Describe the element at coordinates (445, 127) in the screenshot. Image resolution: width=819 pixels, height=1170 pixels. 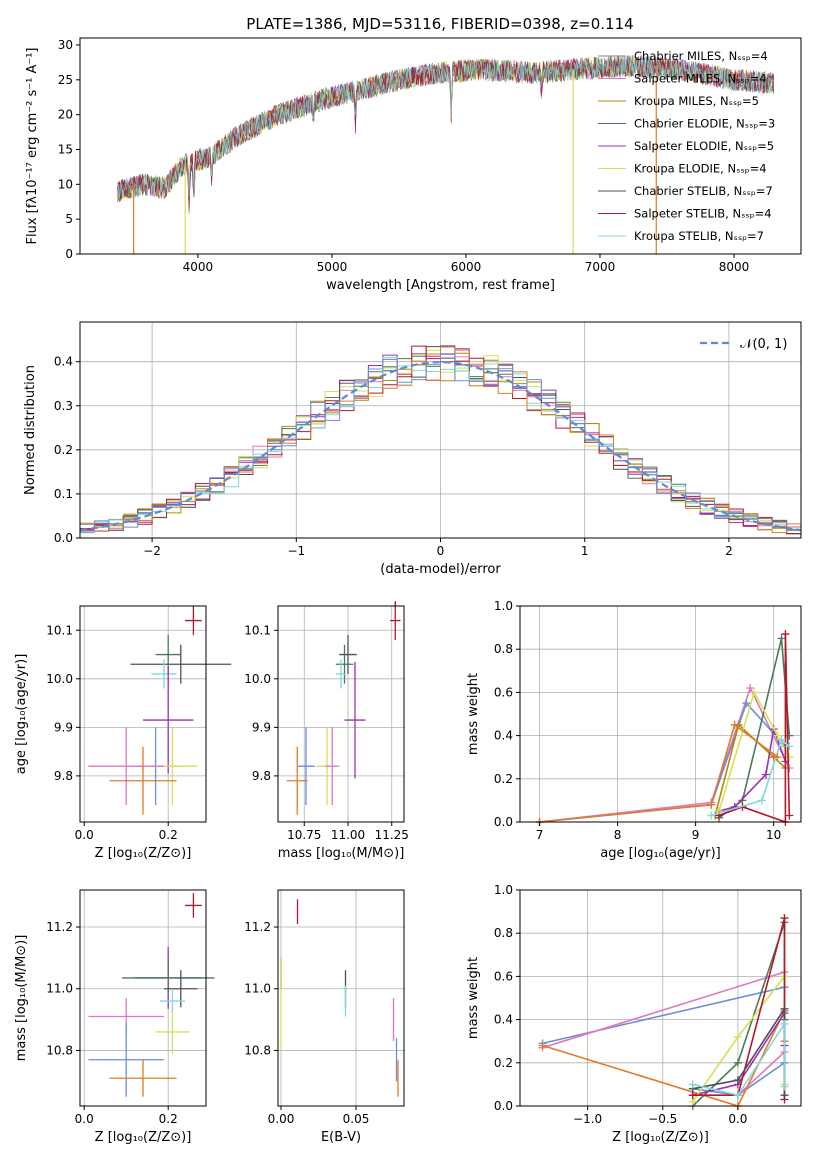
I see `spectrum-line` at that location.